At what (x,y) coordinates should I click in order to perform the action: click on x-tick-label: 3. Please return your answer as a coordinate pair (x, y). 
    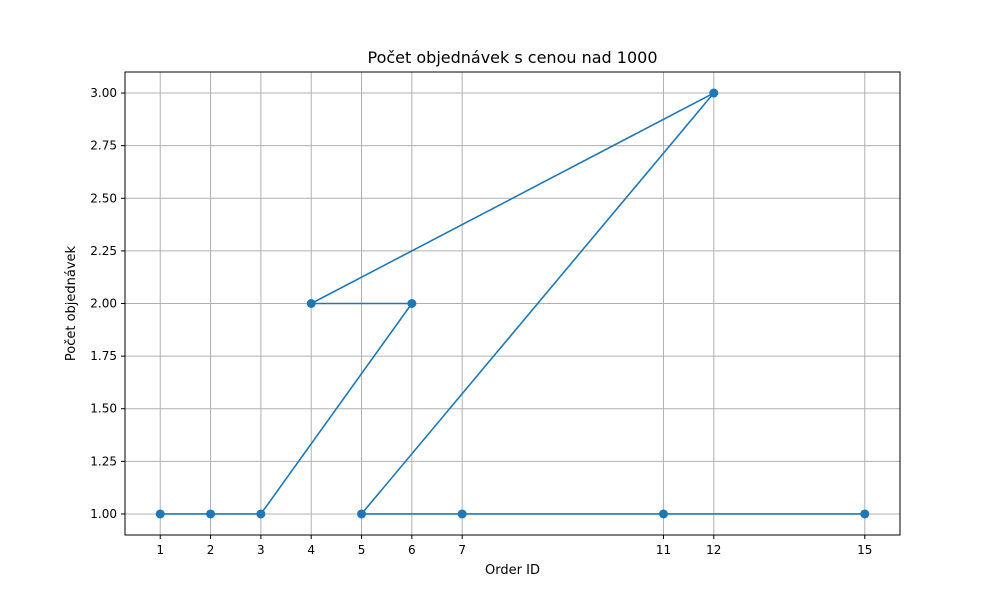
    Looking at the image, I should click on (261, 550).